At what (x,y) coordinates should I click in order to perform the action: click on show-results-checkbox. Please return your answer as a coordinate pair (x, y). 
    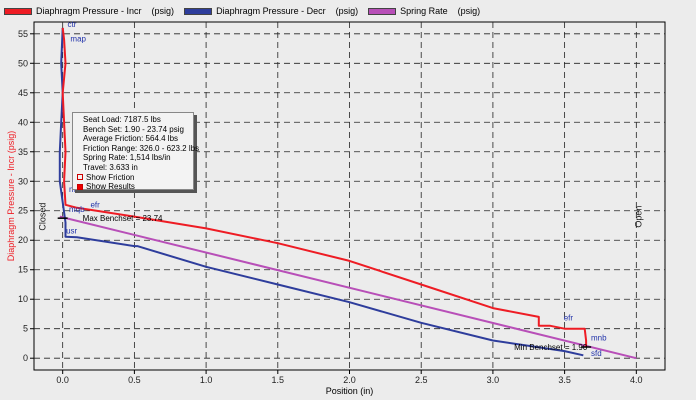
    Looking at the image, I should click on (80, 186).